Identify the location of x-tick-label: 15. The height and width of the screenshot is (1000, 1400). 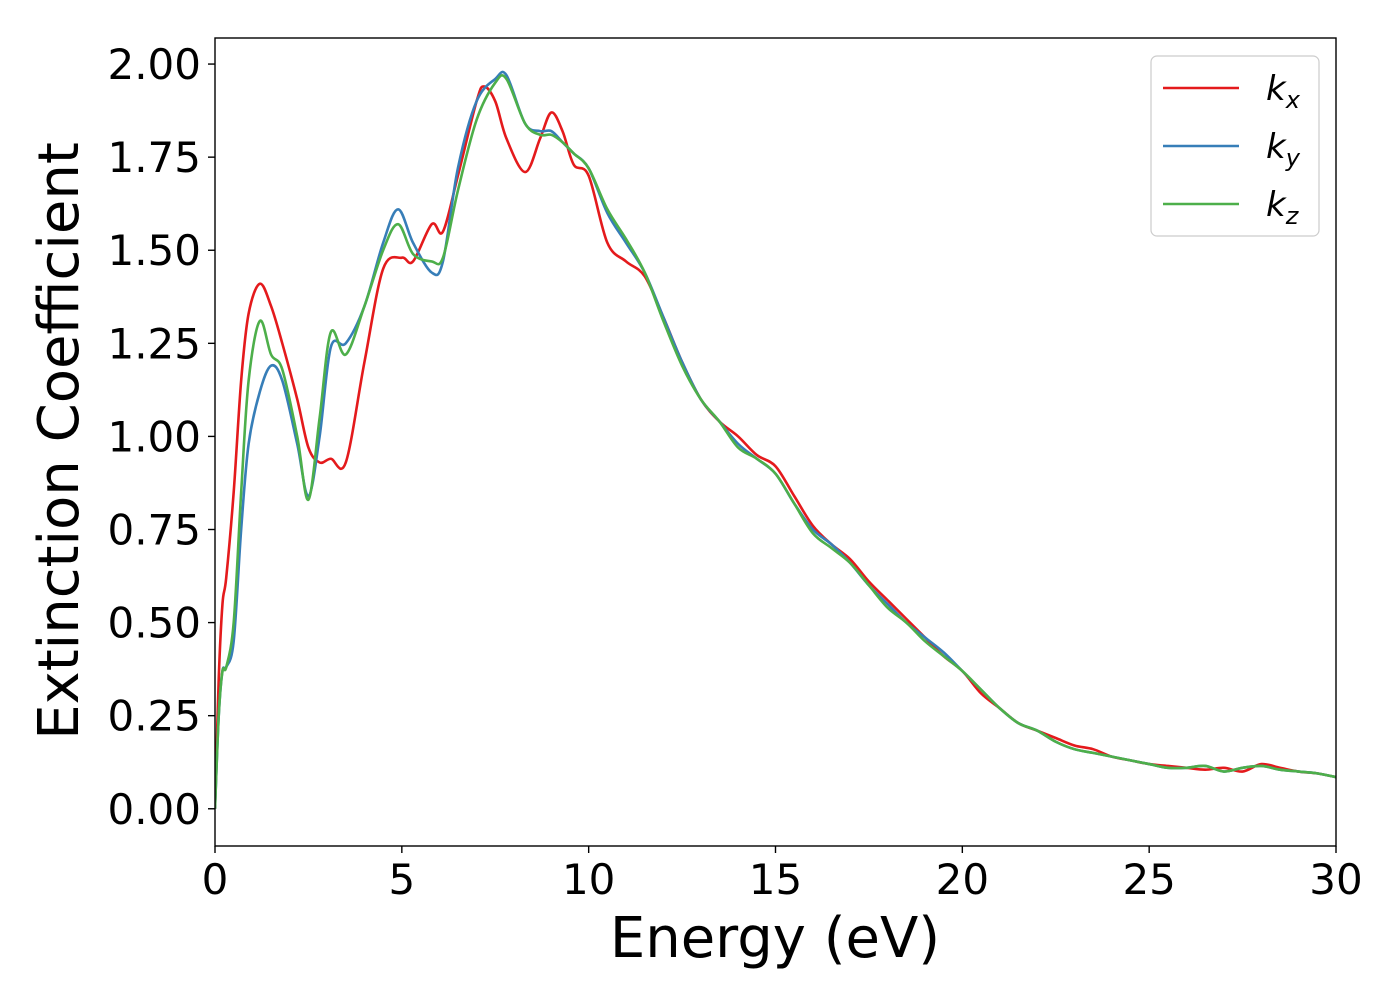
(775, 879).